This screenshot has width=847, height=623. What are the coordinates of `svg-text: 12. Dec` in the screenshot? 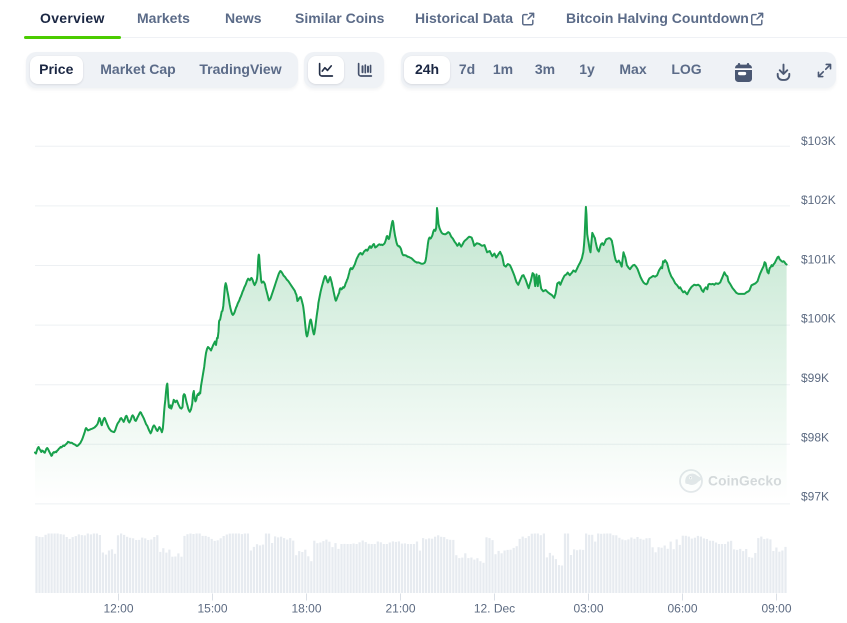 It's located at (494, 609).